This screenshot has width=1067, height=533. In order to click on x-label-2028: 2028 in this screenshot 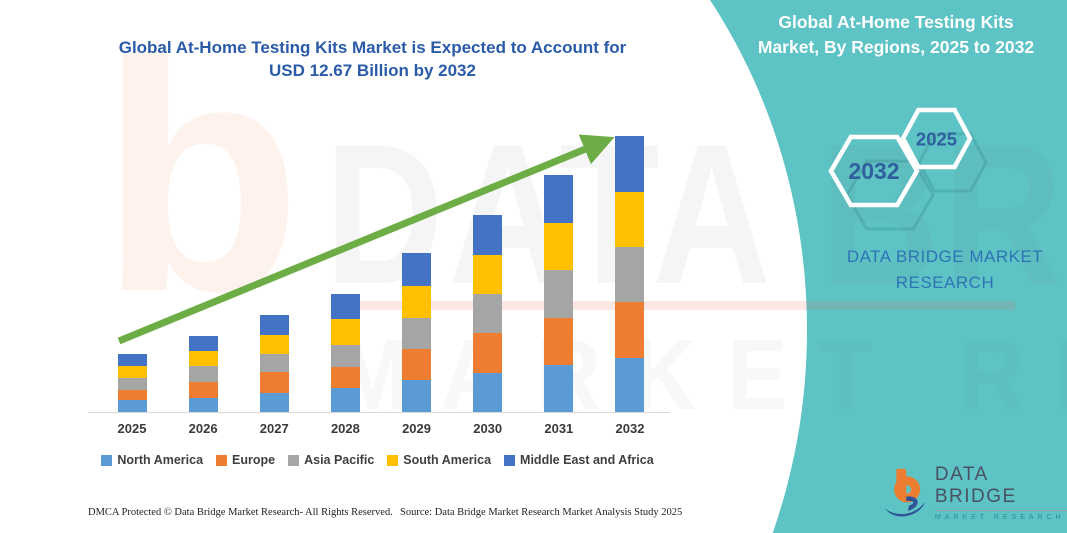, I will do `click(345, 428)`.